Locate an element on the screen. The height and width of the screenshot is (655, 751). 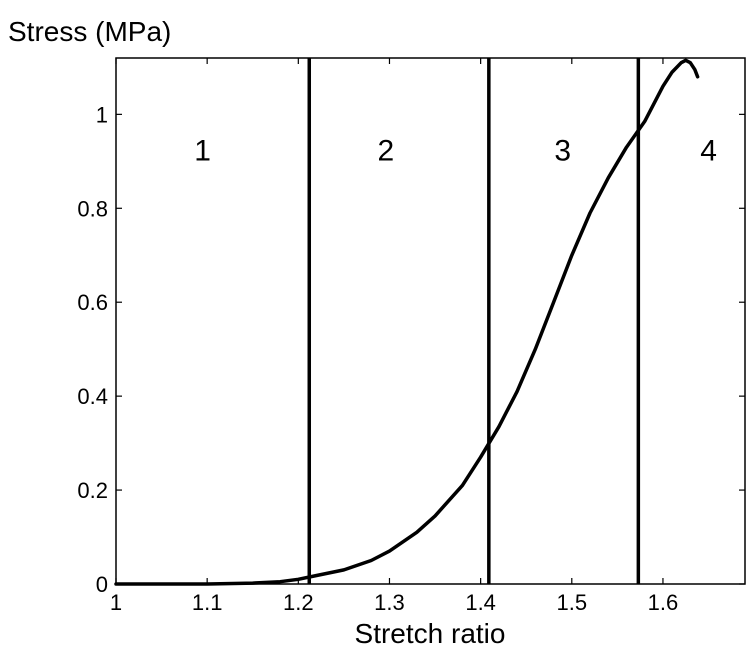
x-axis-title: Stretch ratio is located at coordinates (430, 633).